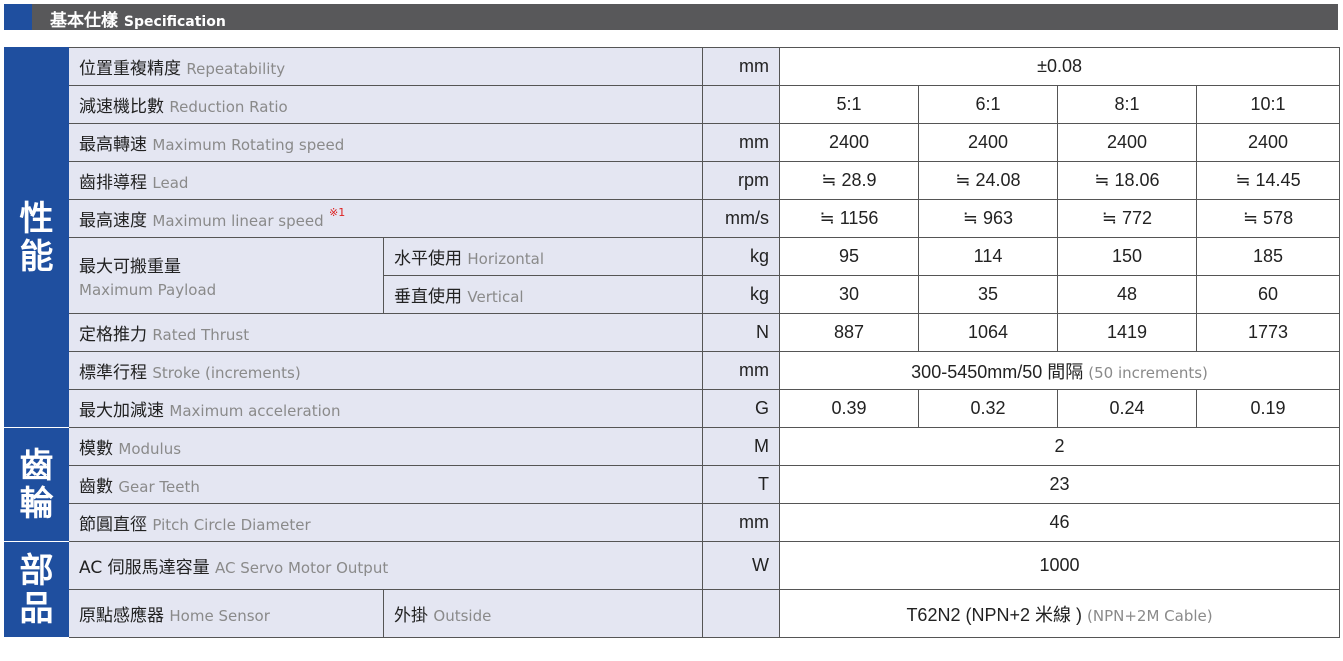  I want to click on spec-sublabel: 垂直使用 Vertical, so click(543, 294).